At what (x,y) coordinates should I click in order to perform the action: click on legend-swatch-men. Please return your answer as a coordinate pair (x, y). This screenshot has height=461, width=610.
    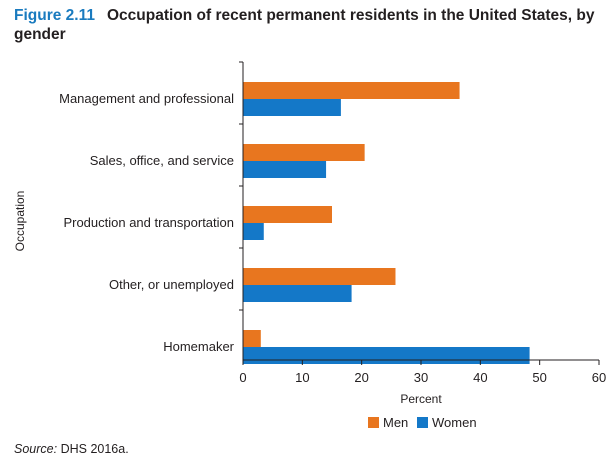
    Looking at the image, I should click on (373, 422).